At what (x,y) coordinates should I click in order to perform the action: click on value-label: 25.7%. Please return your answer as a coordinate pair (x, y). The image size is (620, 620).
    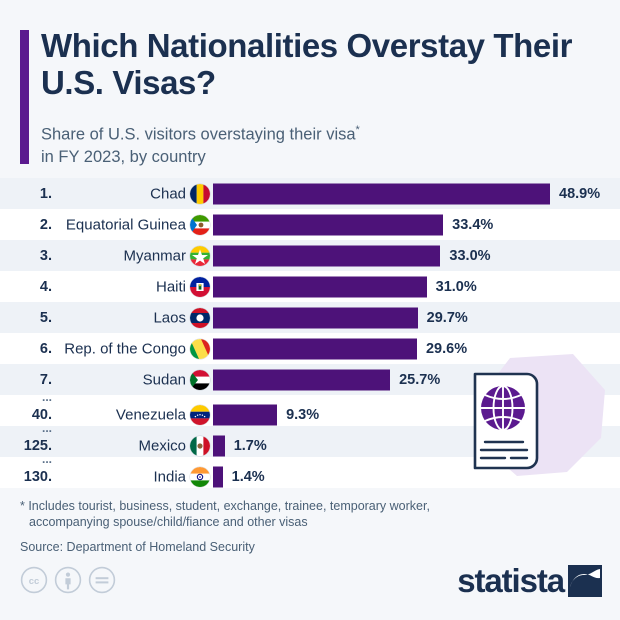
    Looking at the image, I should click on (420, 379).